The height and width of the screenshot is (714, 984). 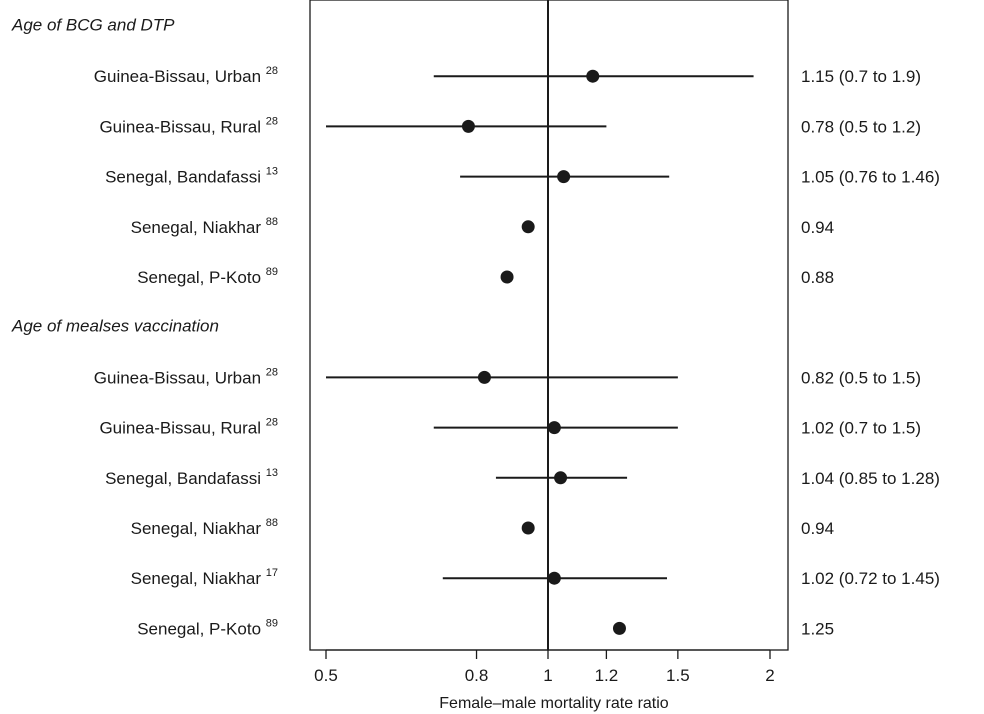 I want to click on estimate-text: 1.02 (0.7 to 1.5), so click(x=861, y=428).